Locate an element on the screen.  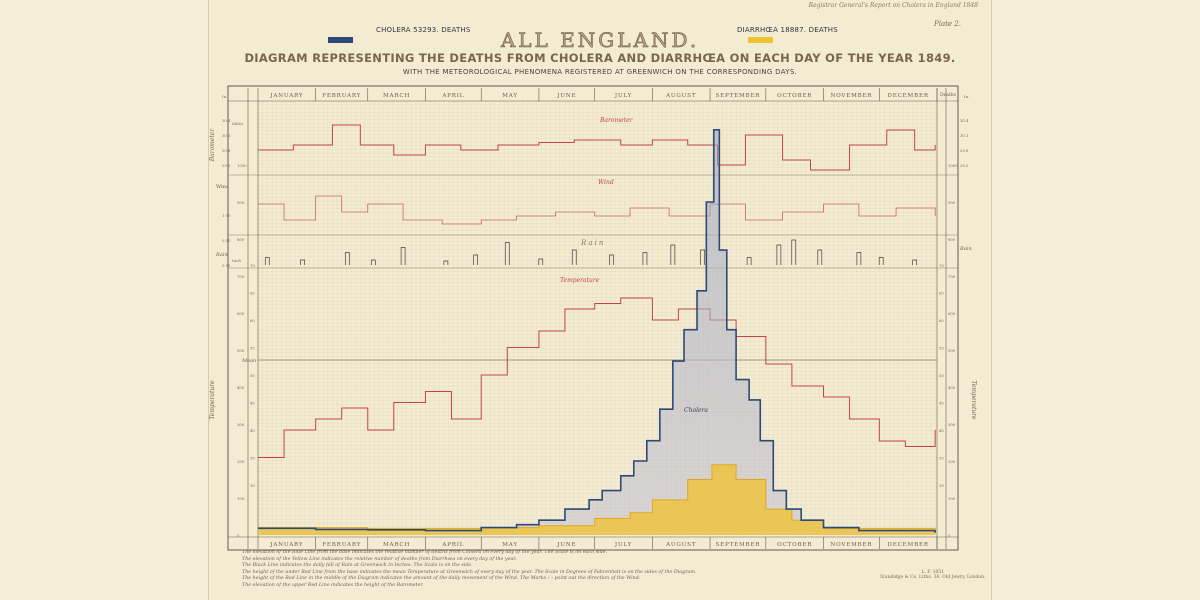
deaths-tick-label-left: 800 is located at coordinates (241, 239).